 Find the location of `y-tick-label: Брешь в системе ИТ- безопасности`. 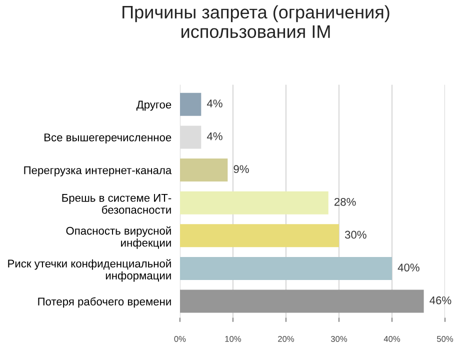

y-tick-label: Брешь в системе ИТ- безопасности is located at coordinates (117, 204).